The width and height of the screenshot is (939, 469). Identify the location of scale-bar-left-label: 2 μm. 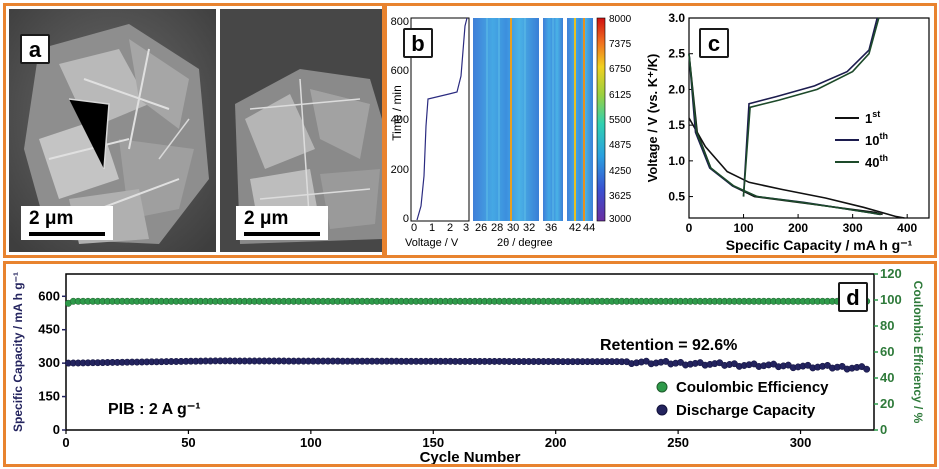
(51, 218).